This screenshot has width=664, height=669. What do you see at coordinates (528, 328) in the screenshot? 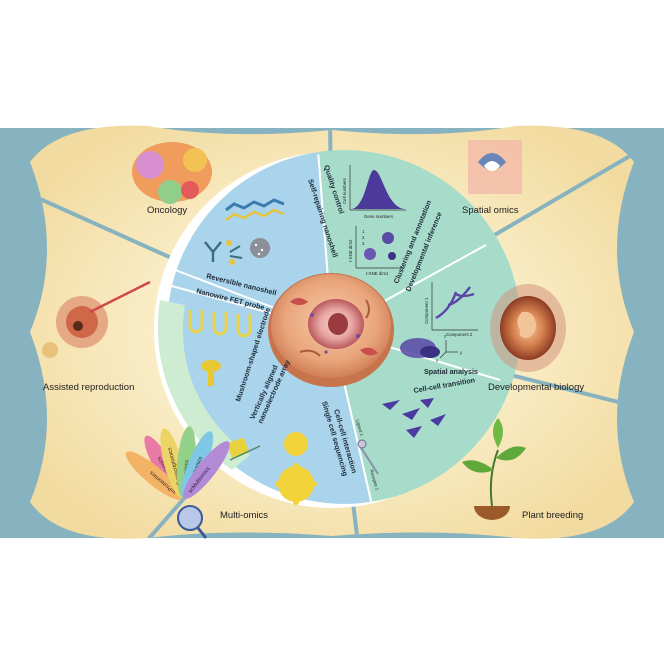
I see `developmental-biology-illustration` at bounding box center [528, 328].